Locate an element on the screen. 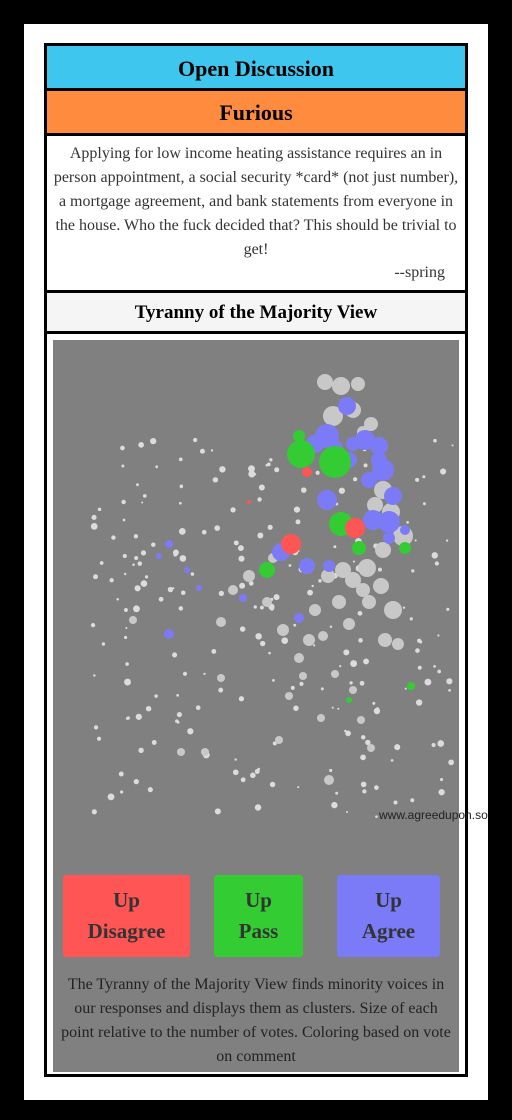 Image resolution: width=512 pixels, height=1120 pixels. up-disagree-button: Up Disagree is located at coordinates (126, 916).